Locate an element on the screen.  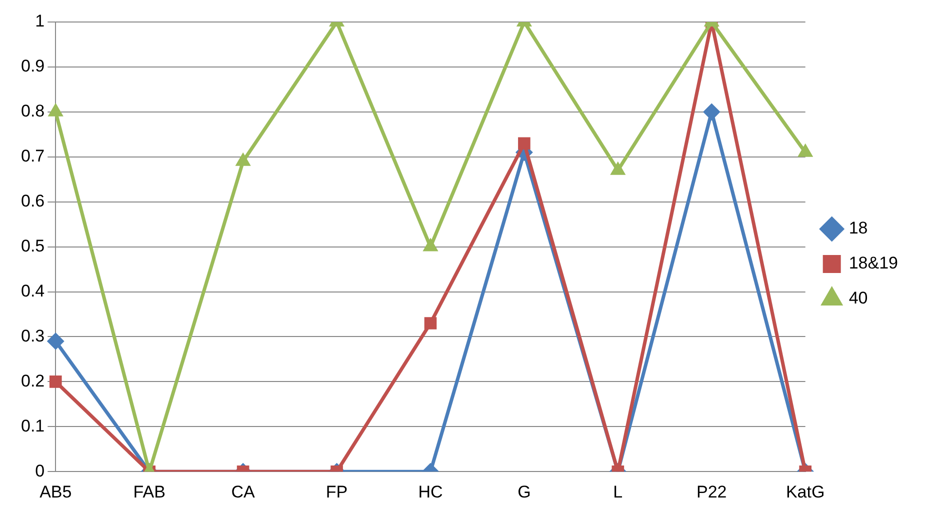
x-tick-label: P22 is located at coordinates (711, 492).